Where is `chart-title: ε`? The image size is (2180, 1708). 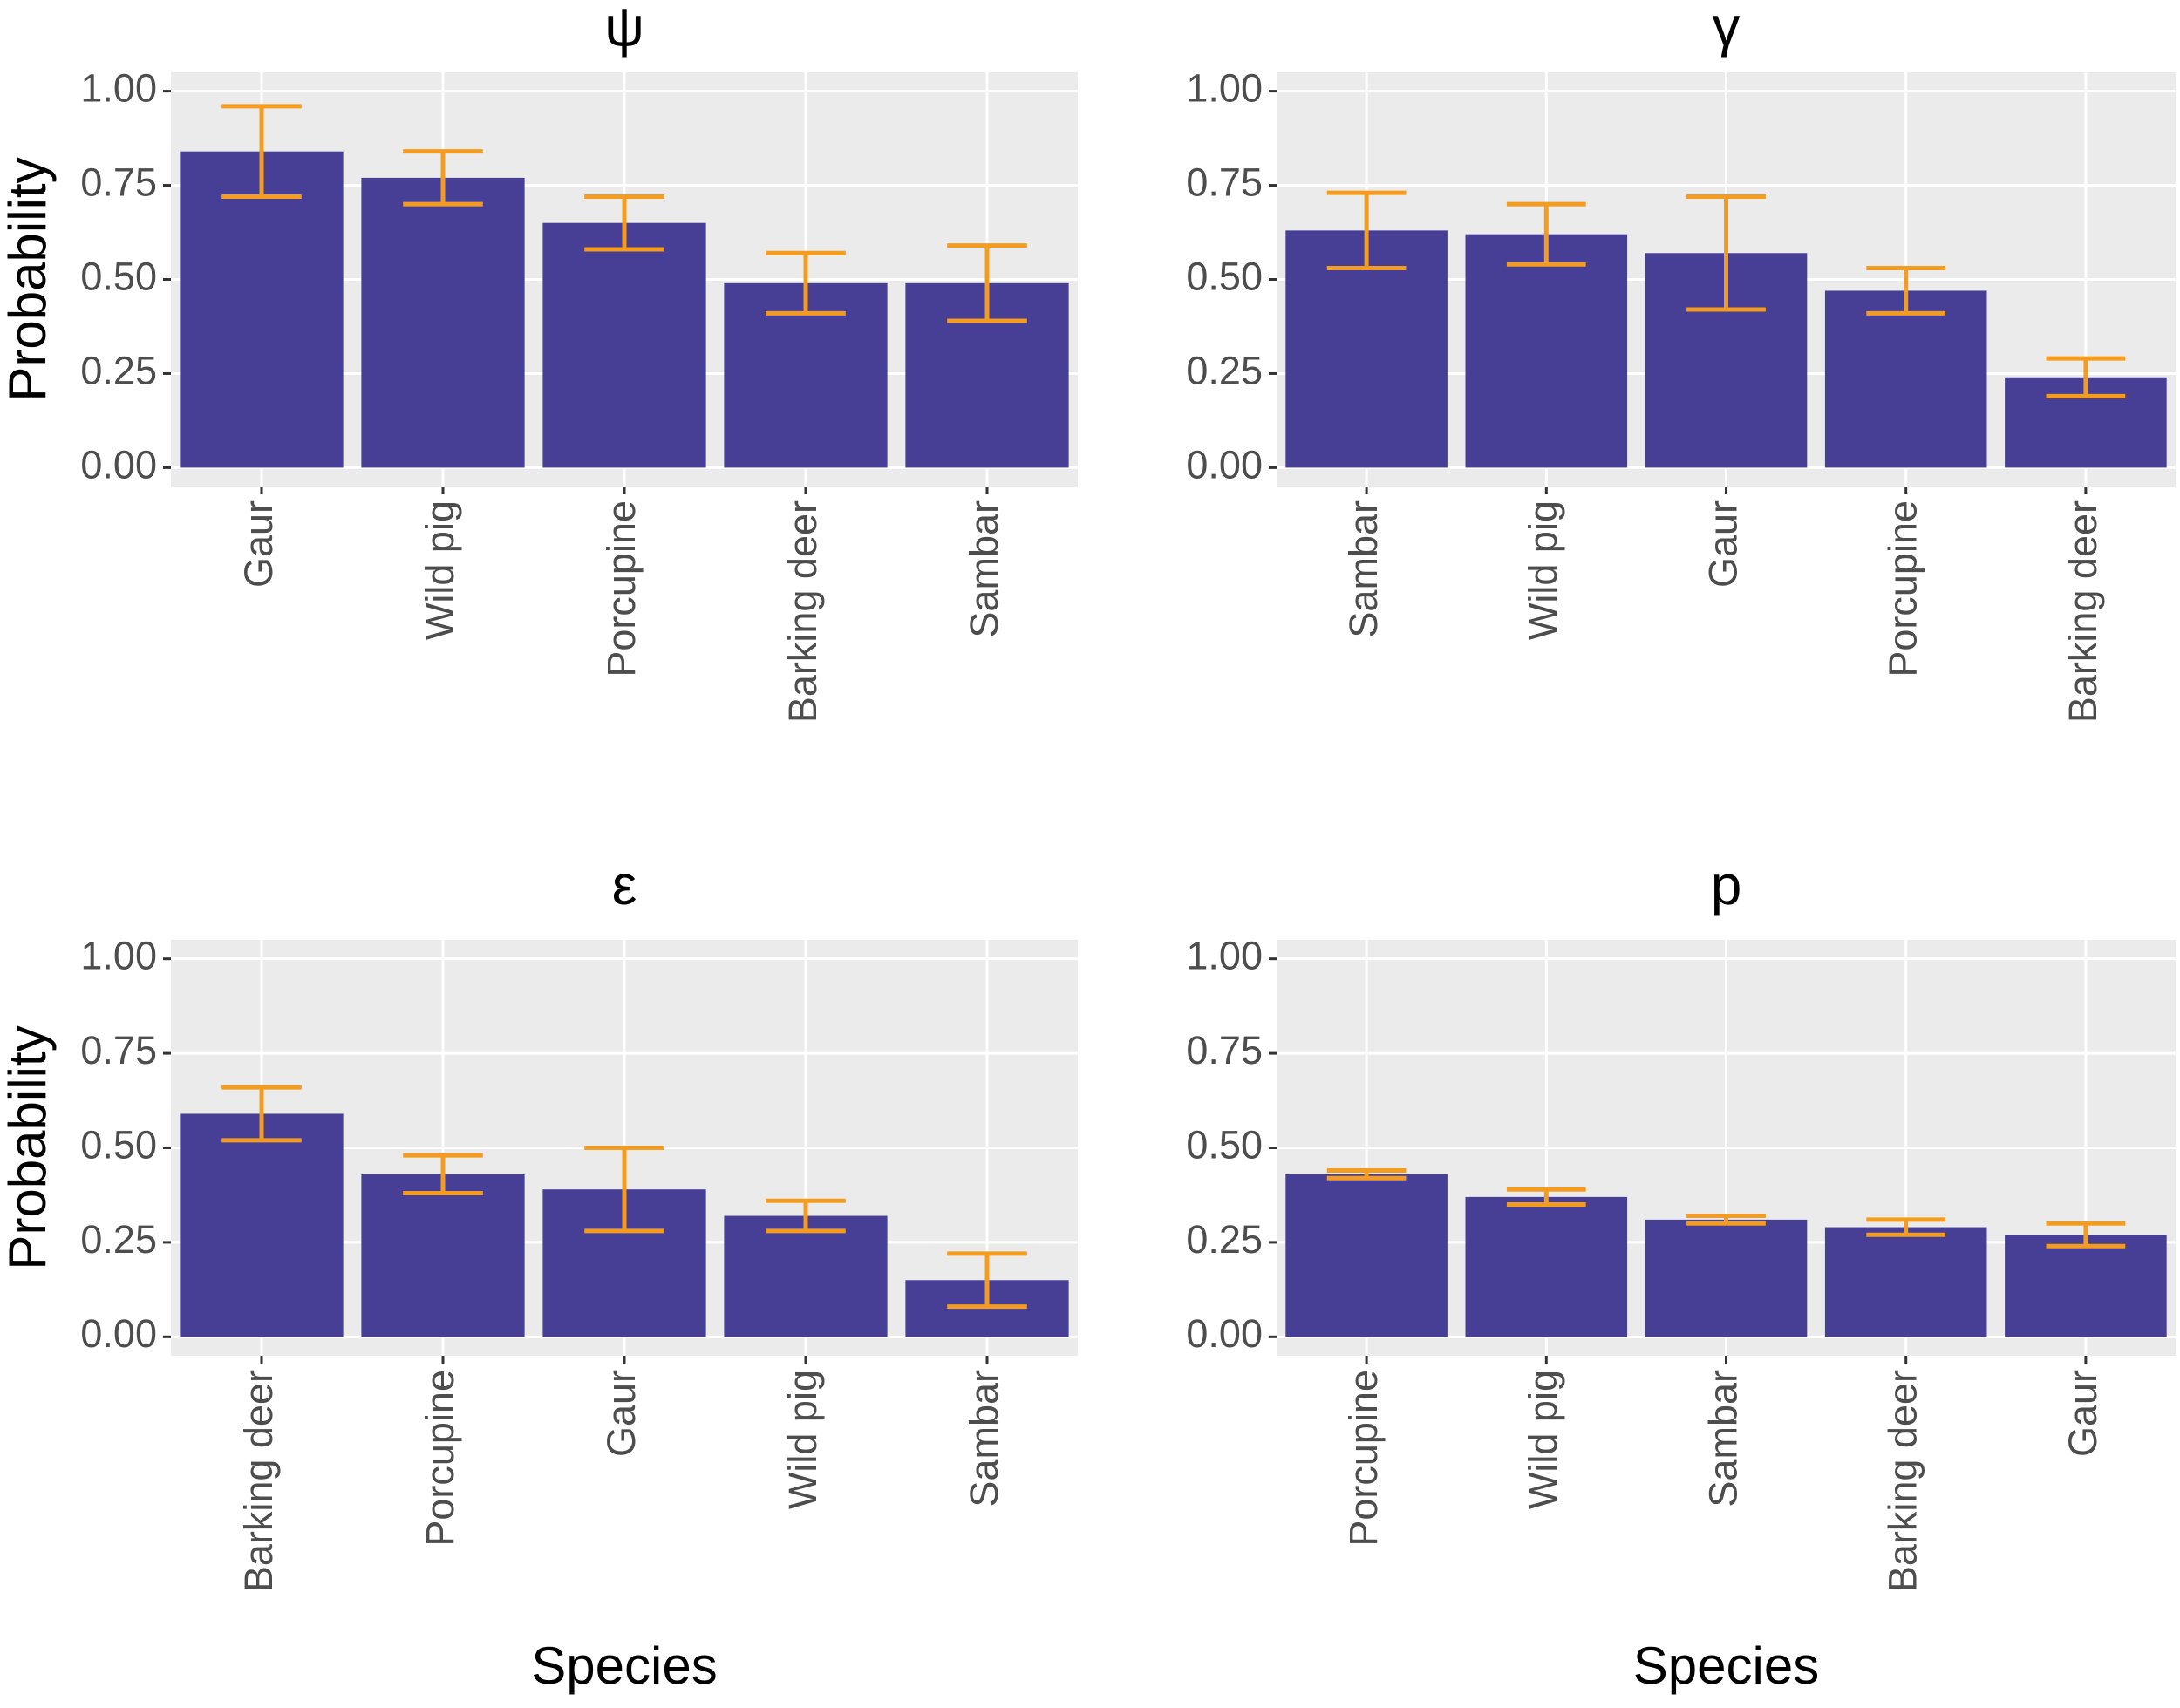 chart-title: ε is located at coordinates (624, 885).